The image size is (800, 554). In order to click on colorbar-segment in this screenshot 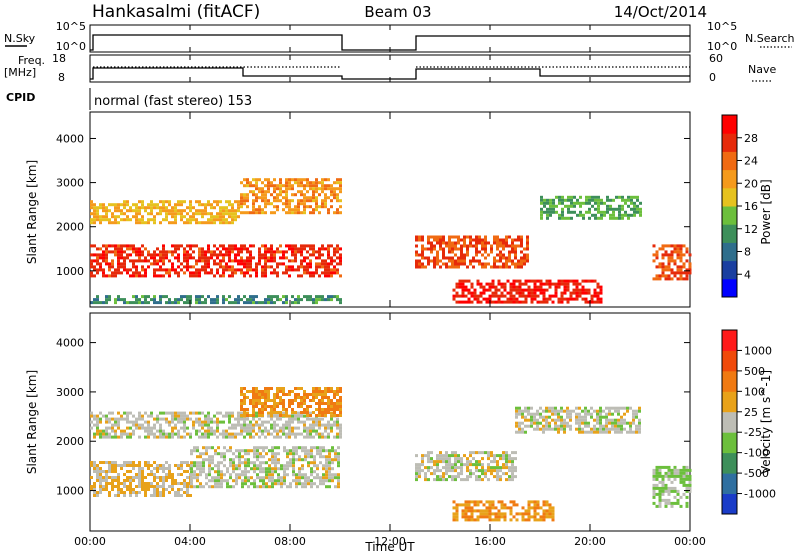, I will do `click(729, 215)`.